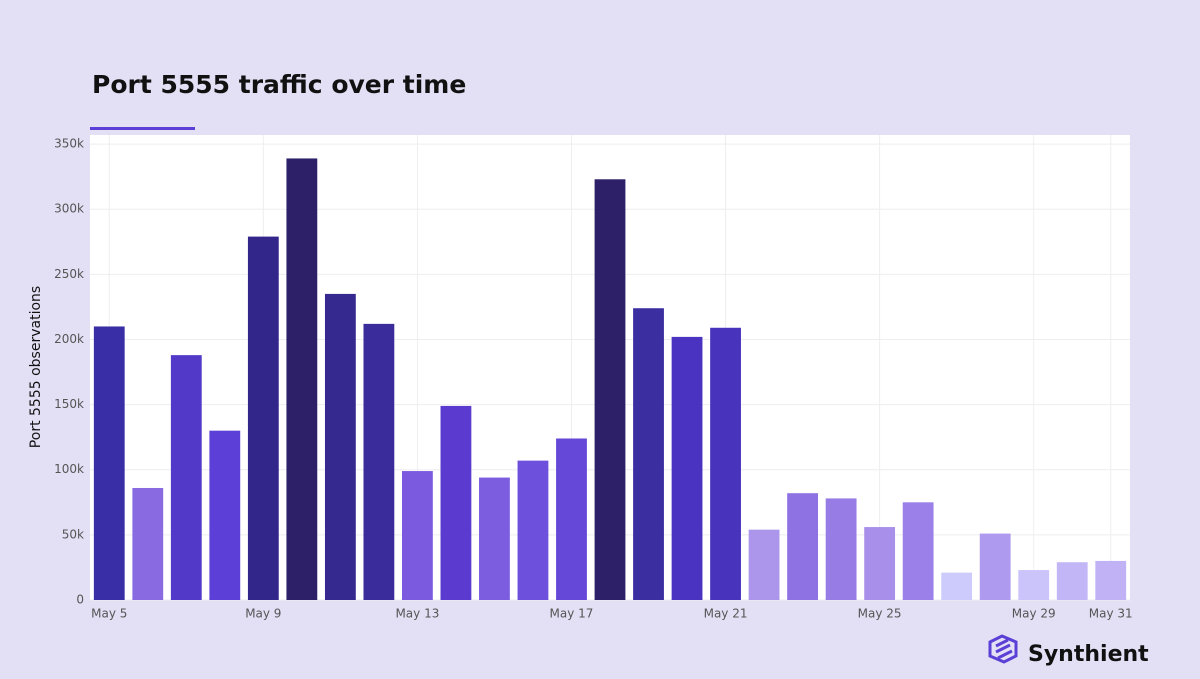 Image resolution: width=1200 pixels, height=679 pixels. I want to click on x-tick-label: May 17, so click(572, 614).